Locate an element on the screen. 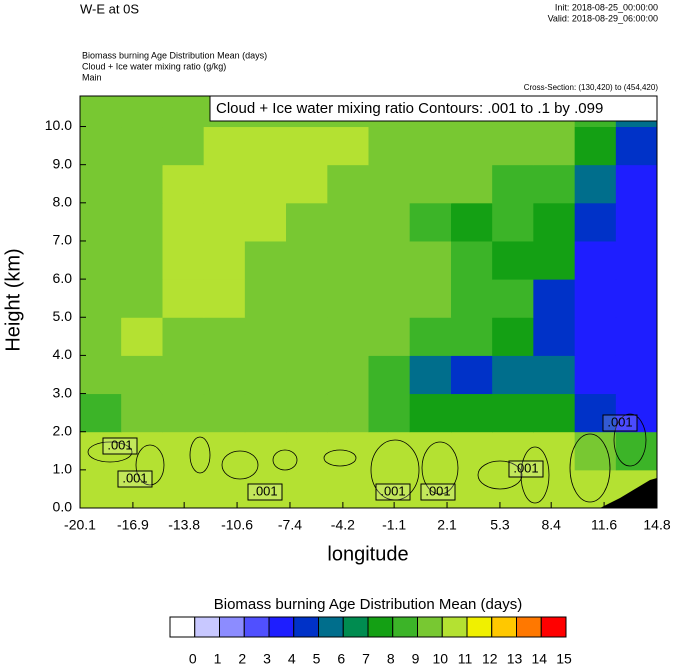  field-name: Main is located at coordinates (92, 77).